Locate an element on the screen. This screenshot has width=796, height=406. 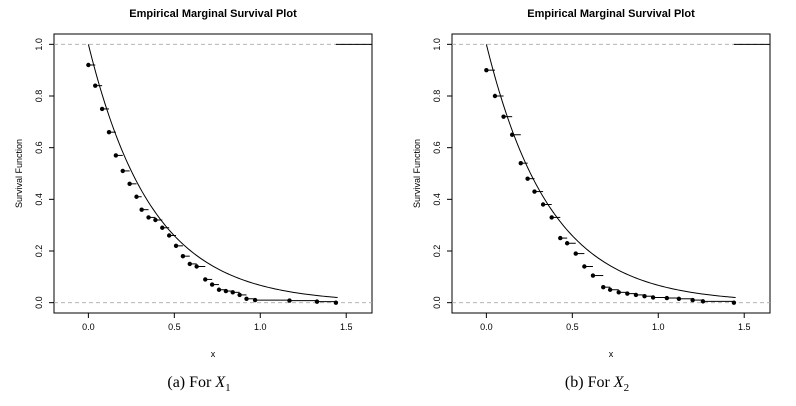
caption-b: (b) For X2 is located at coordinates (597, 384).